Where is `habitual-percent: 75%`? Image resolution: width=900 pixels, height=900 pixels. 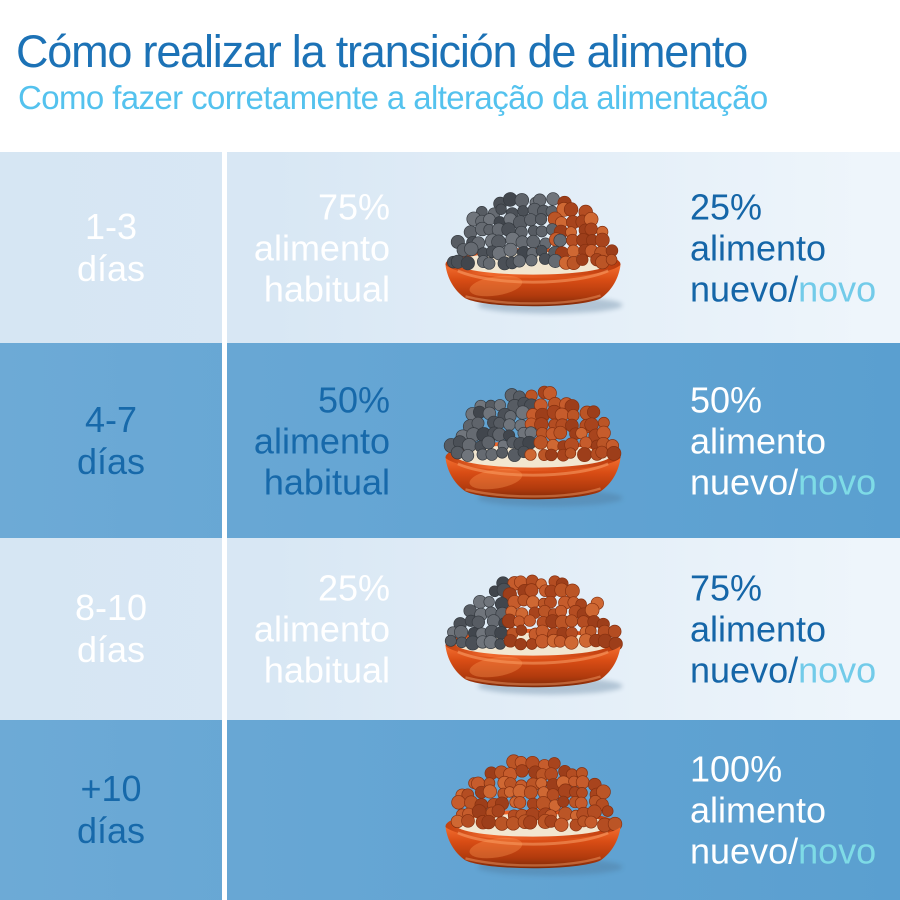 habitual-percent: 75% is located at coordinates (353, 206).